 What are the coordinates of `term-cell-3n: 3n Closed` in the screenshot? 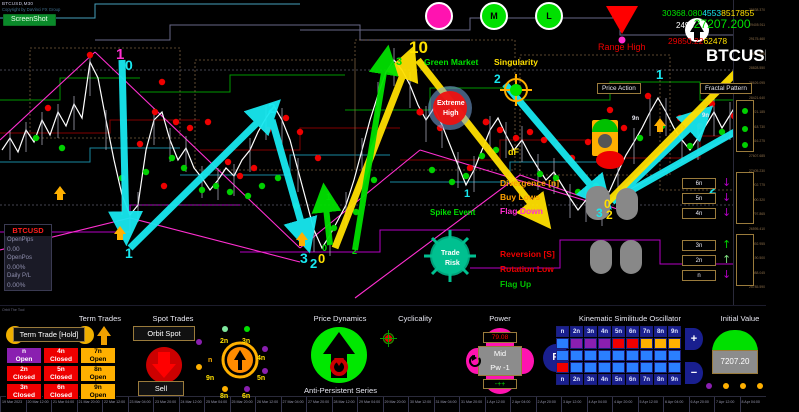 It's located at (24, 391).